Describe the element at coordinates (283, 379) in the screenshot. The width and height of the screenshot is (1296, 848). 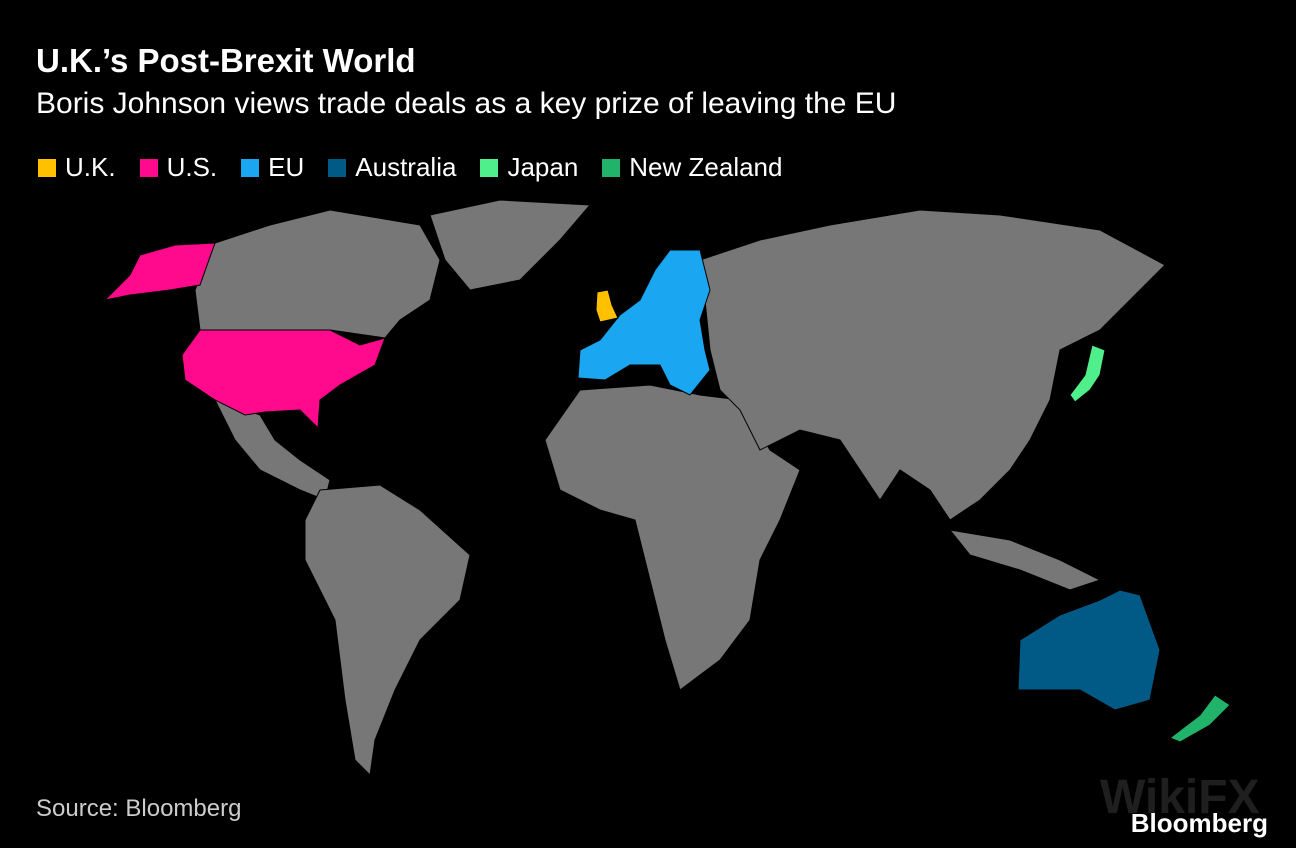
I see `united-states` at that location.